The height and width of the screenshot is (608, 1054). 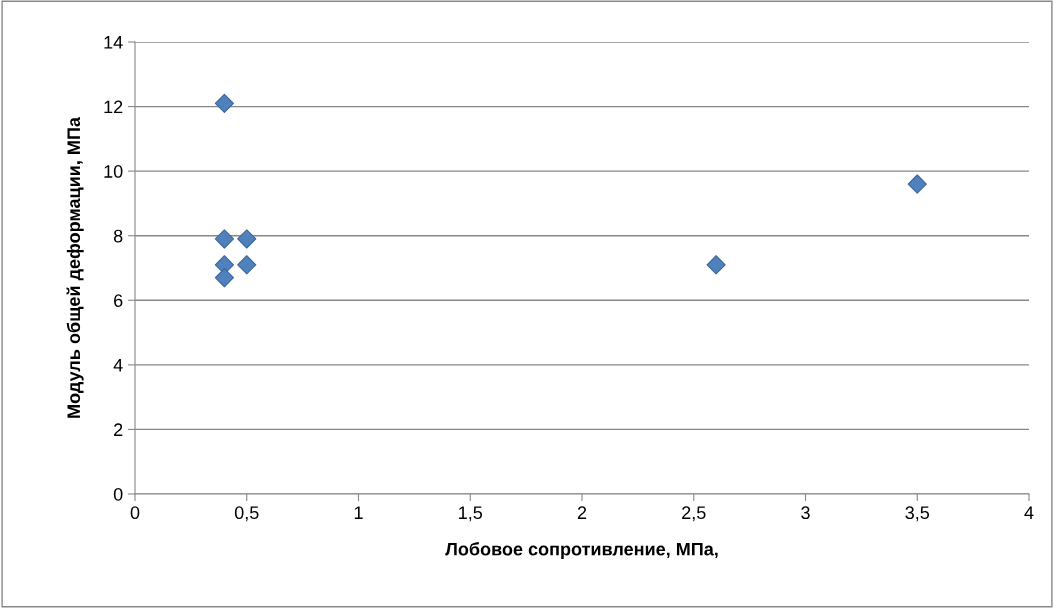 I want to click on y-tick-label: 12, so click(x=113, y=107).